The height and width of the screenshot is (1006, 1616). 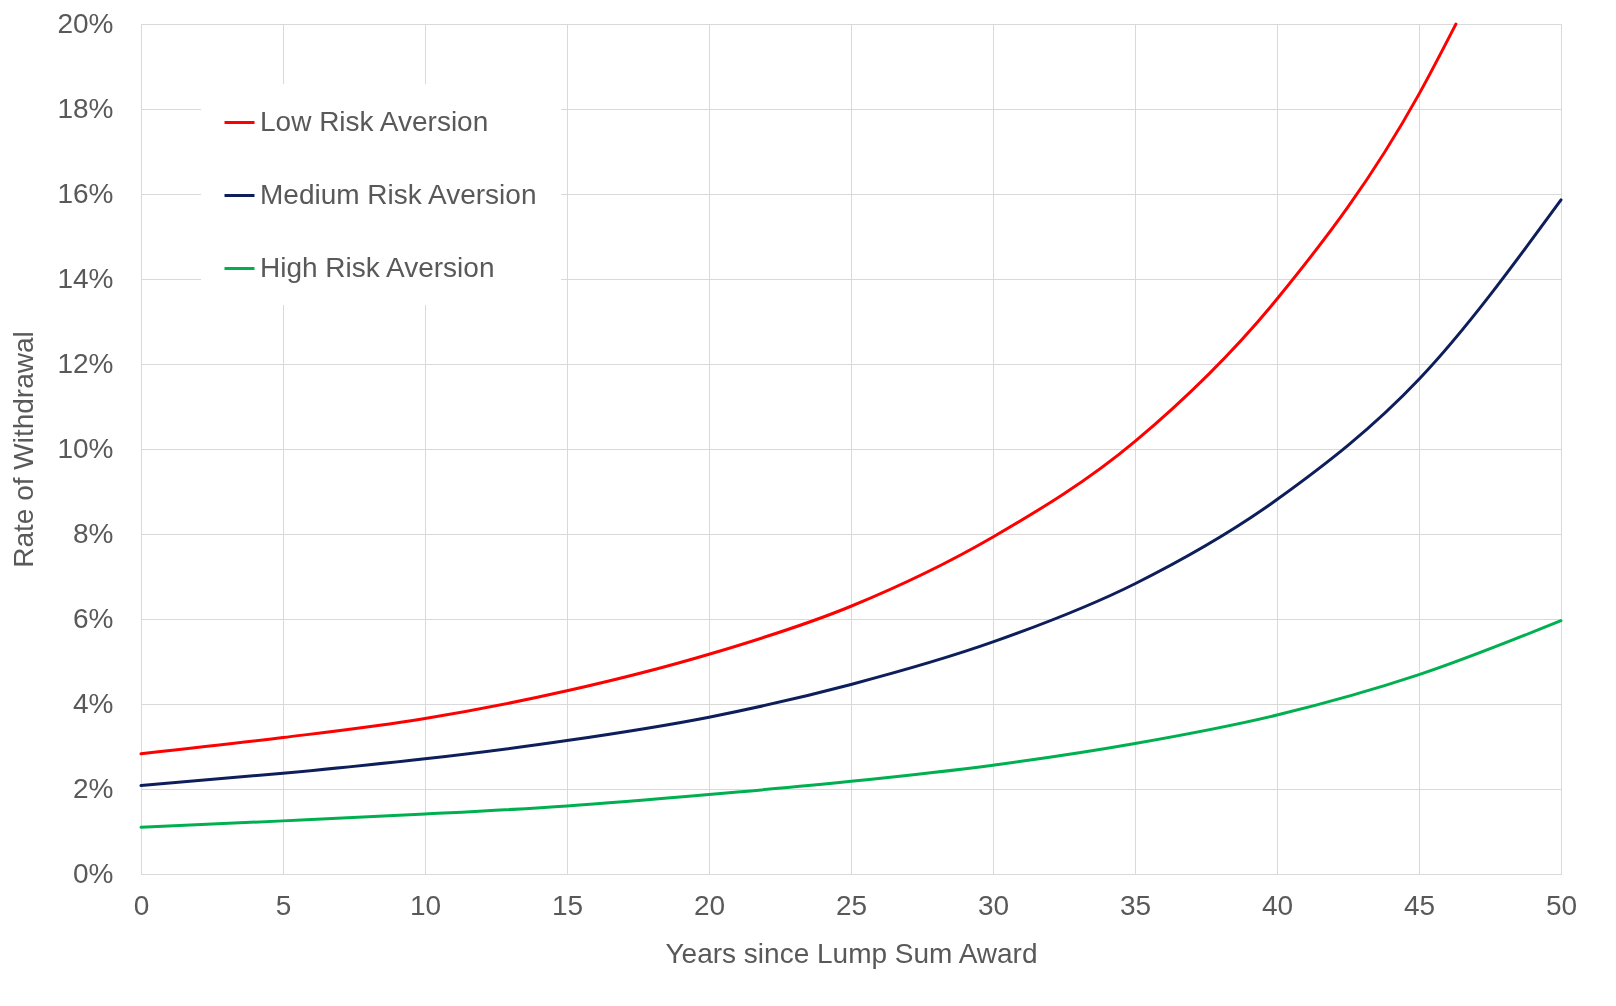 I want to click on legend-label: Low Risk Aversion, so click(x=374, y=121).